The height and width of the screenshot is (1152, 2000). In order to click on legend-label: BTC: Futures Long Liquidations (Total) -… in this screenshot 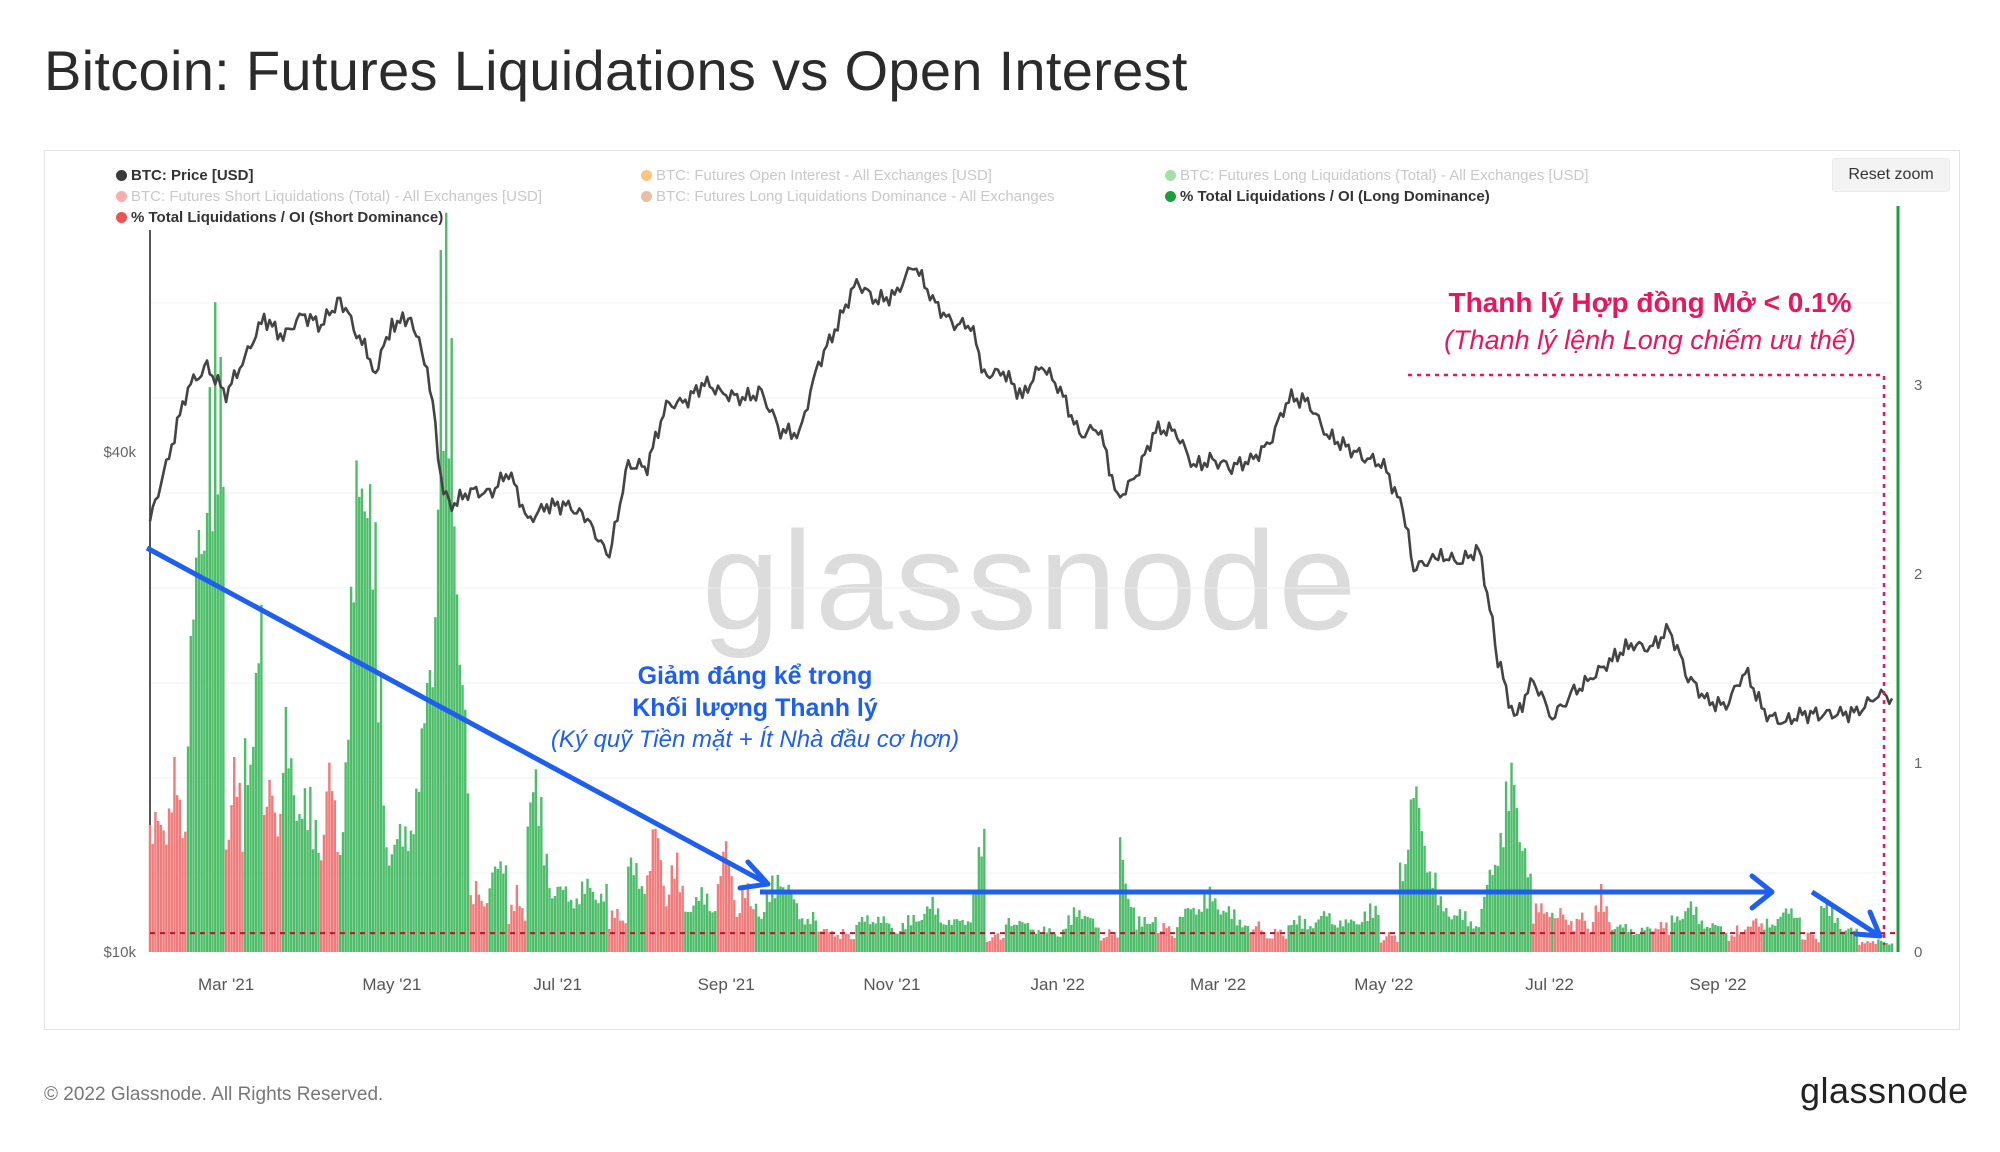, I will do `click(1384, 175)`.